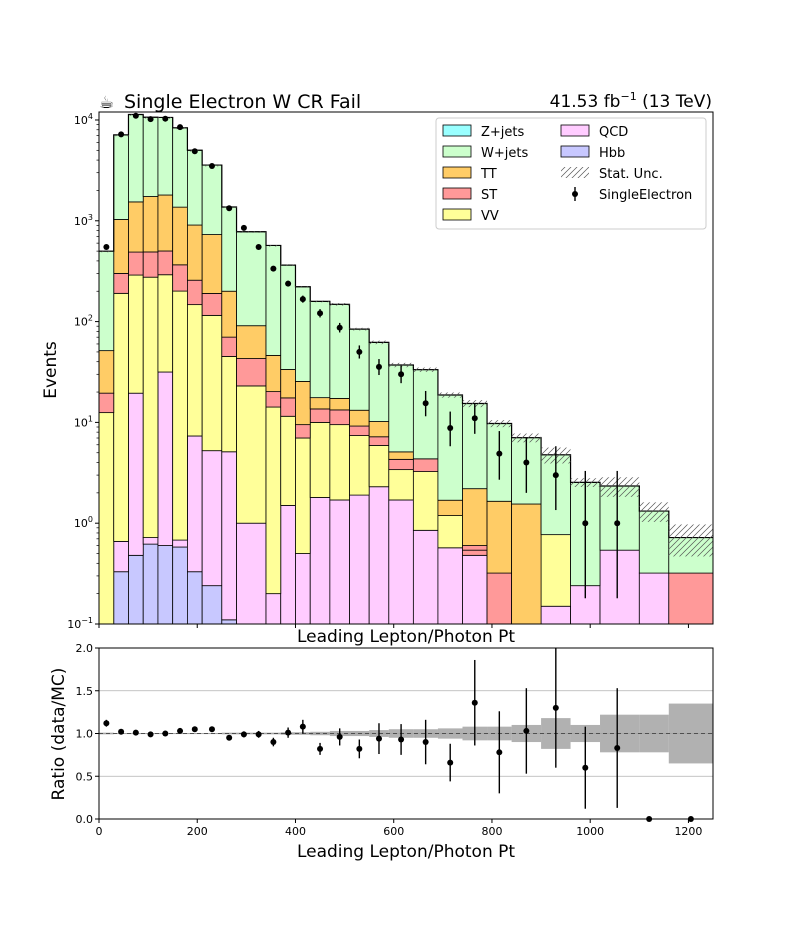 Image resolution: width=792 pixels, height=936 pixels. Describe the element at coordinates (645, 195) in the screenshot. I see `legend-label: SingleElectron` at that location.